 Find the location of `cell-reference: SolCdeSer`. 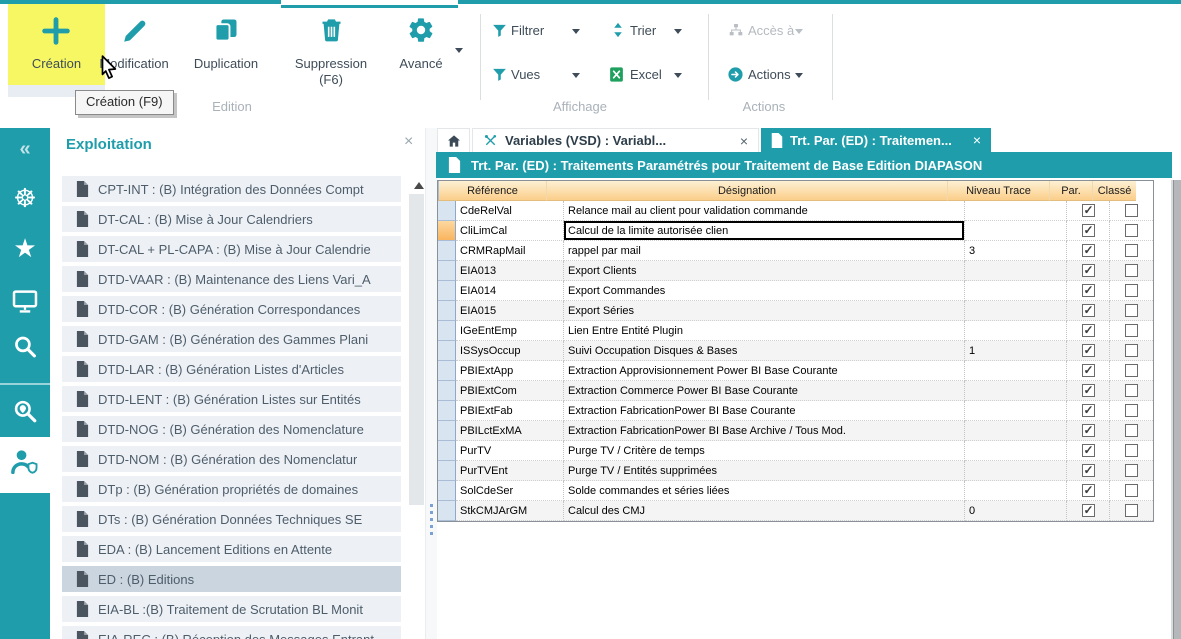

cell-reference: SolCdeSer is located at coordinates (510, 491).